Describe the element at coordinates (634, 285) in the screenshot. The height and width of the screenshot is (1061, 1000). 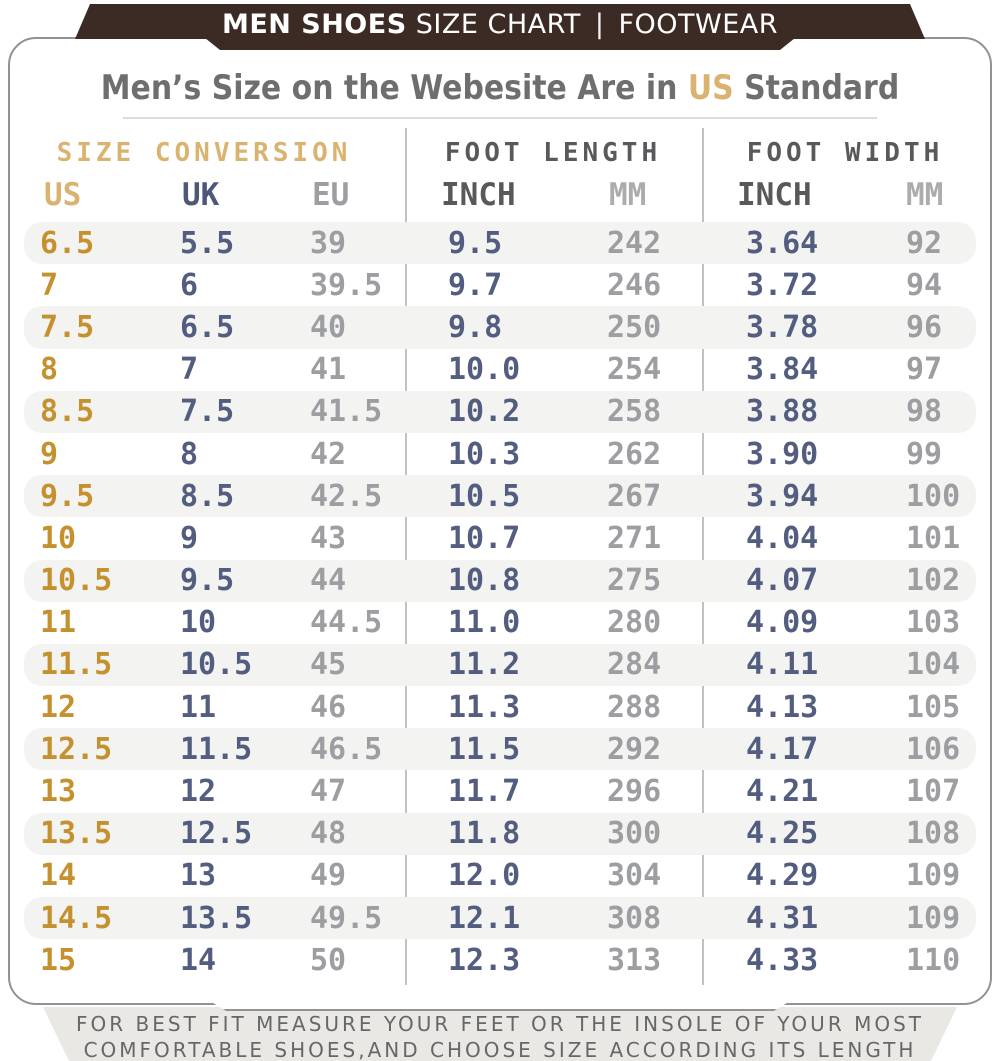
I see `cell-length-mm: 246` at that location.